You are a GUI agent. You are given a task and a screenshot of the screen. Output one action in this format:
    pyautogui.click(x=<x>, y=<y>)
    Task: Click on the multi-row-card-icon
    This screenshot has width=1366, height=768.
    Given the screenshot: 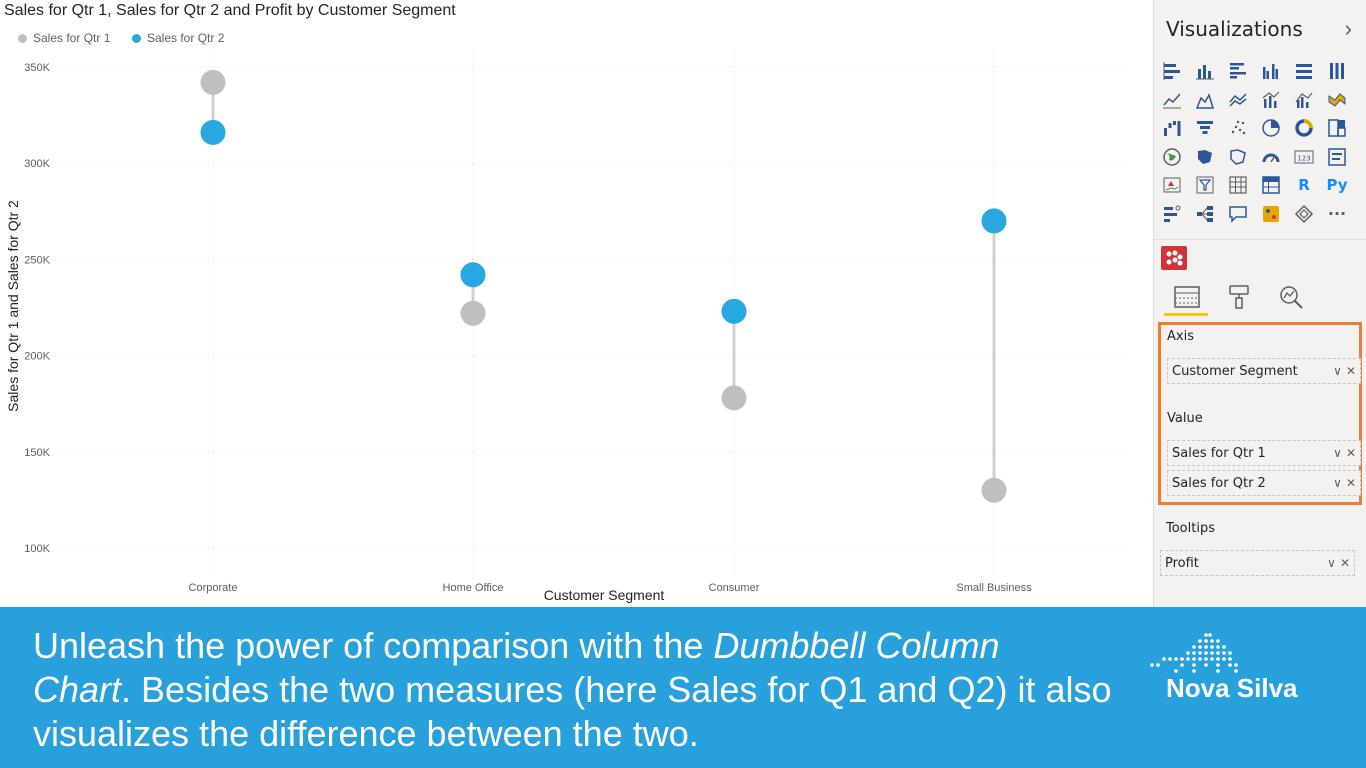 What is the action you would take?
    pyautogui.click(x=1337, y=157)
    